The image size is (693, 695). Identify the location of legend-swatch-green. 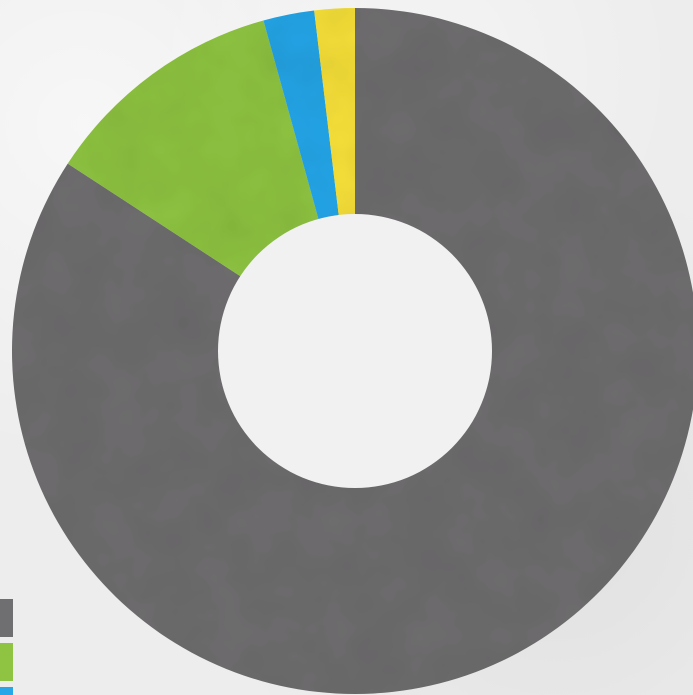
(6, 662).